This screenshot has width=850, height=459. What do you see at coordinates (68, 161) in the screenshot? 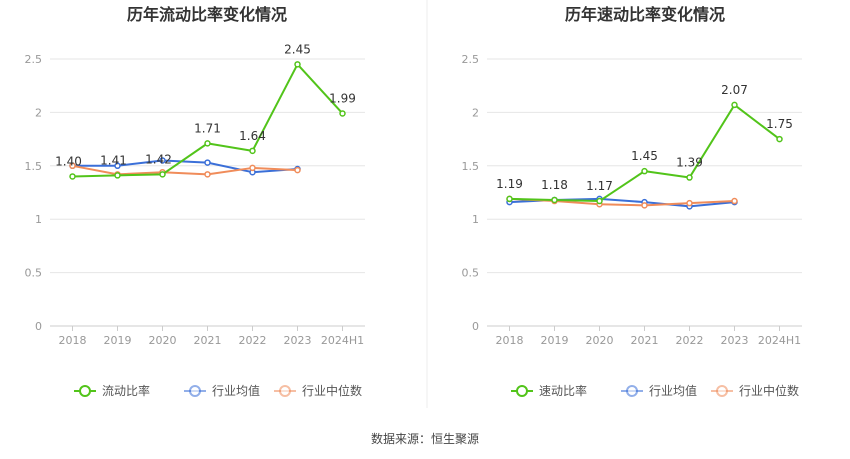
I see `data-label: 1.40` at bounding box center [68, 161].